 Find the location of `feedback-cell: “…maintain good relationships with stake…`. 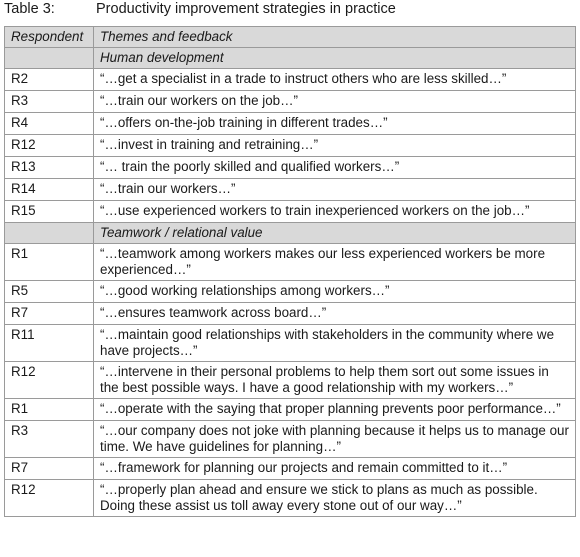

feedback-cell: “…maintain good relationships with stake… is located at coordinates (334, 343).